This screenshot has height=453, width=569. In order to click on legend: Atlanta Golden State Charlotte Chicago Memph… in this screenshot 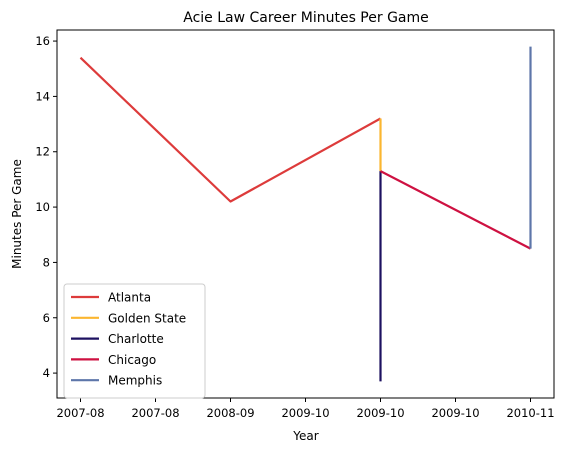, I will do `click(134, 341)`.